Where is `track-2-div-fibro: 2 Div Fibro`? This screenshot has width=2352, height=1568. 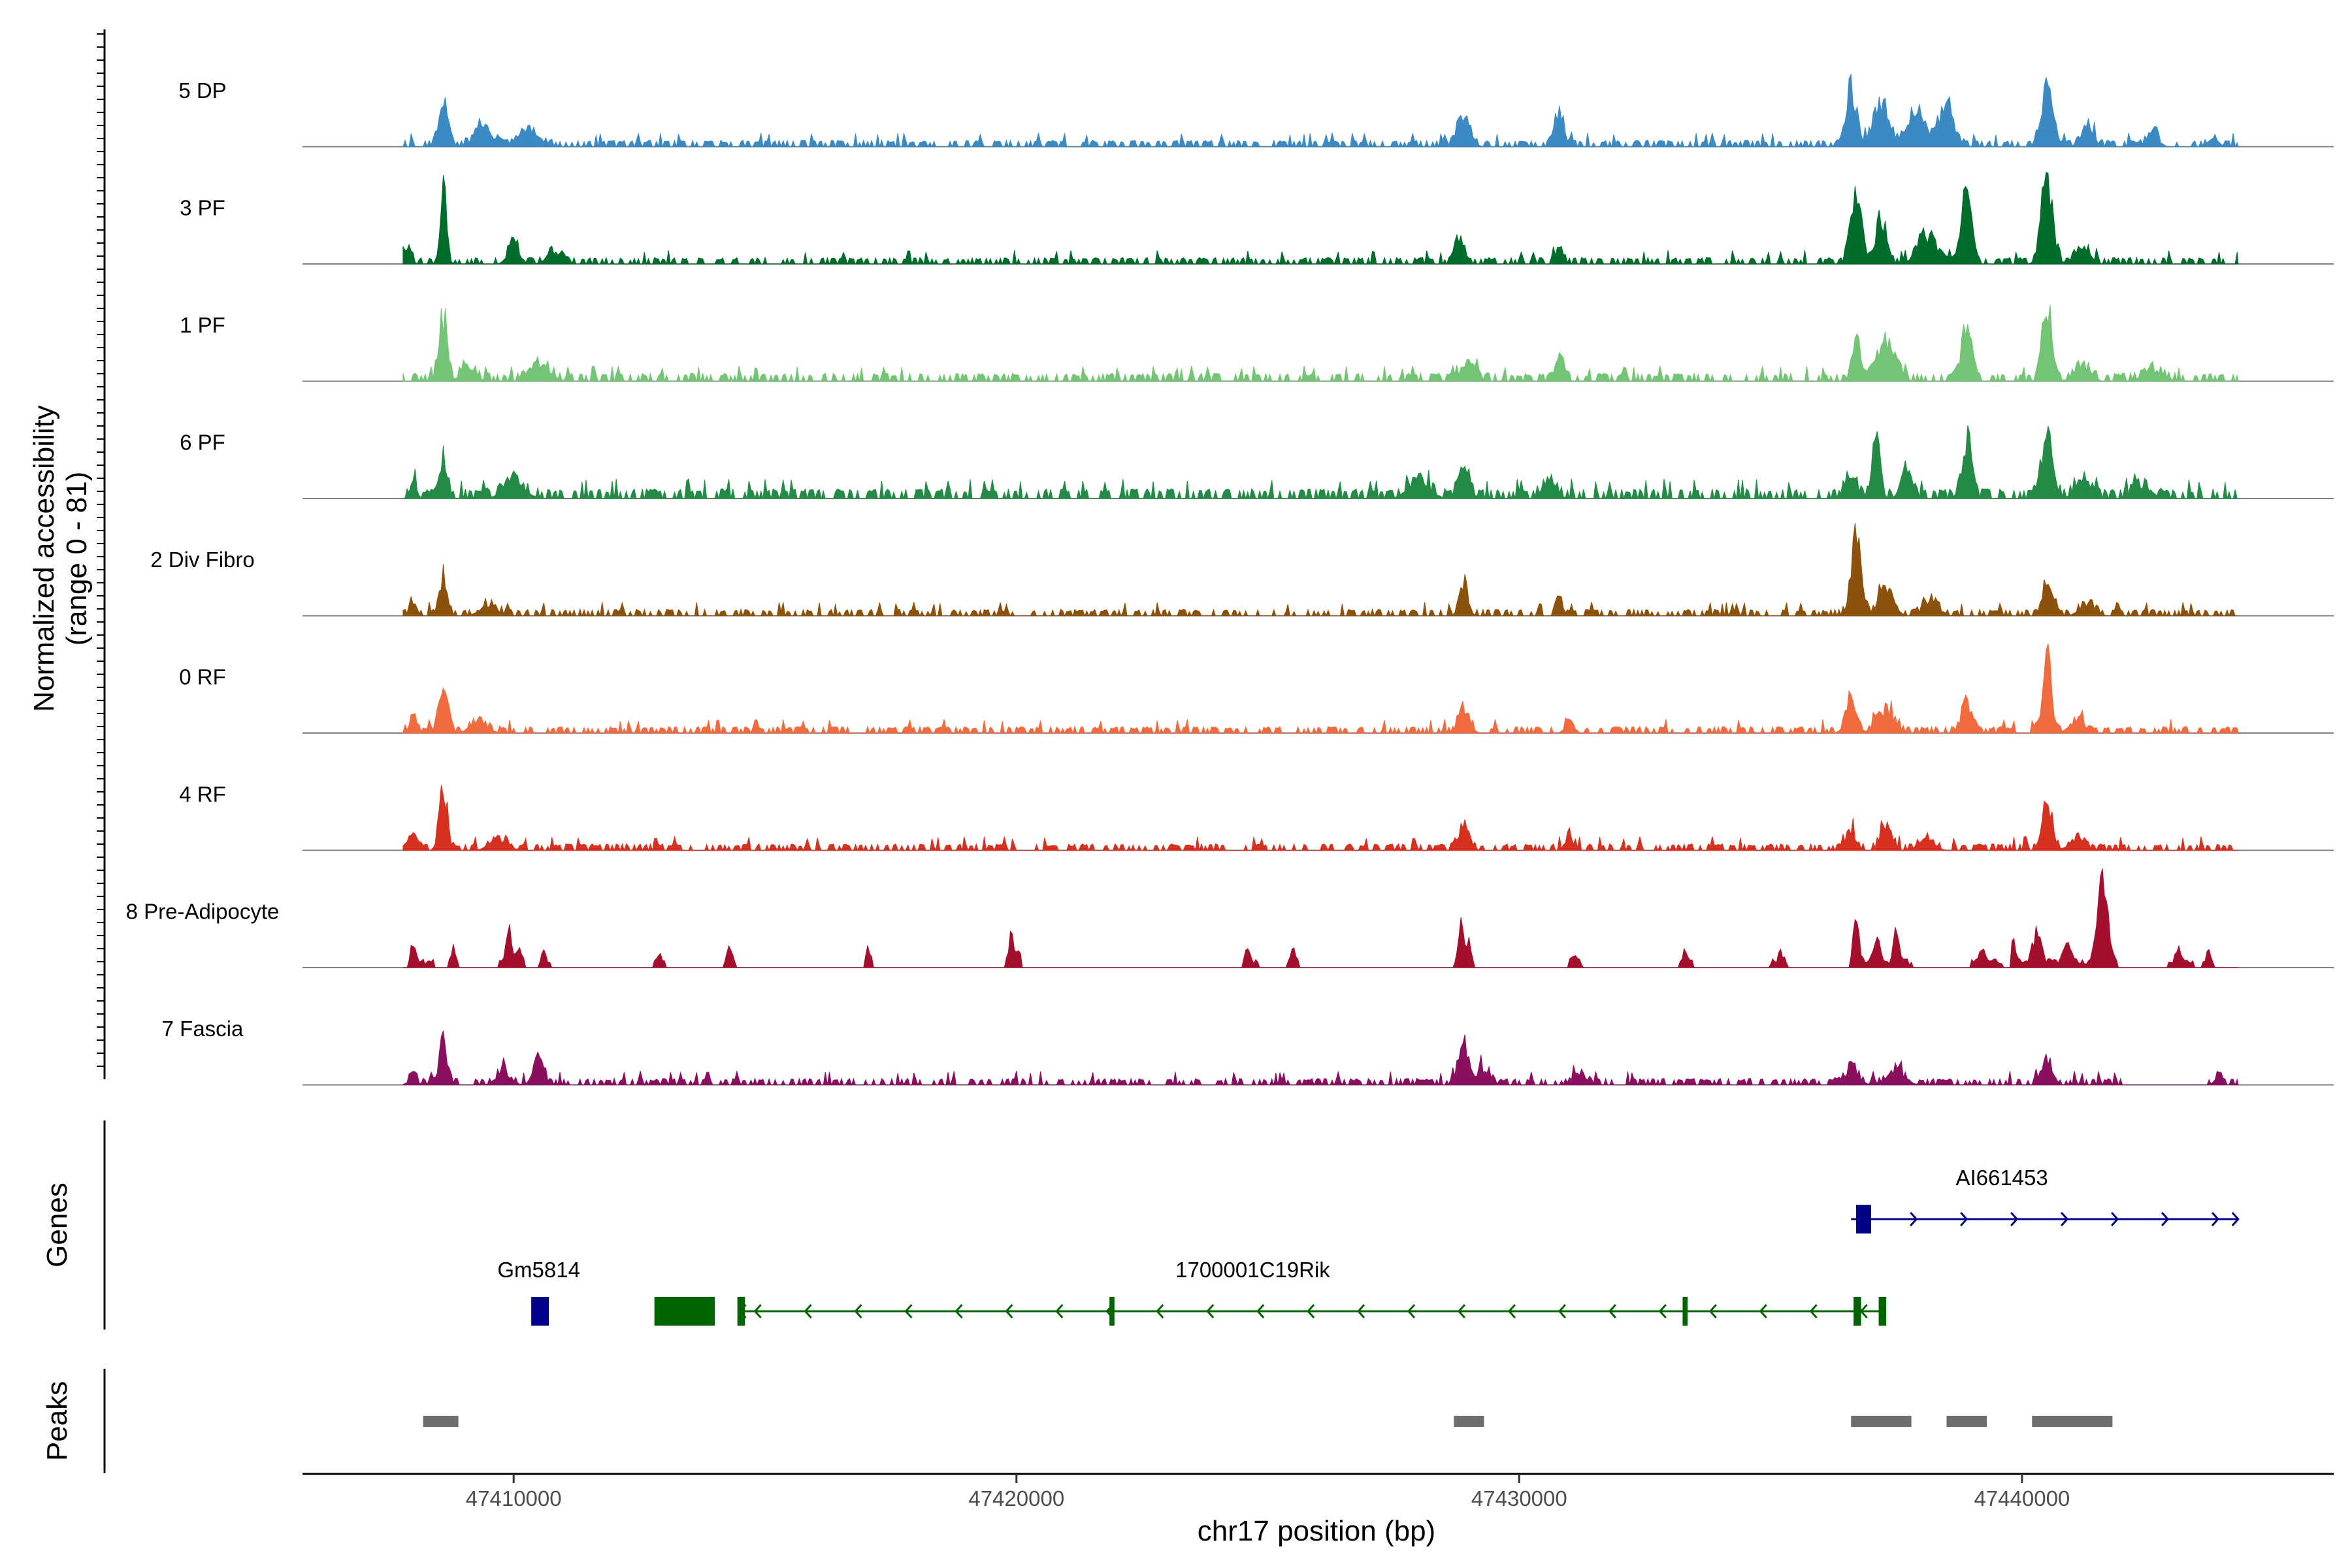
track-2-div-fibro: 2 Div Fibro is located at coordinates (1242, 570).